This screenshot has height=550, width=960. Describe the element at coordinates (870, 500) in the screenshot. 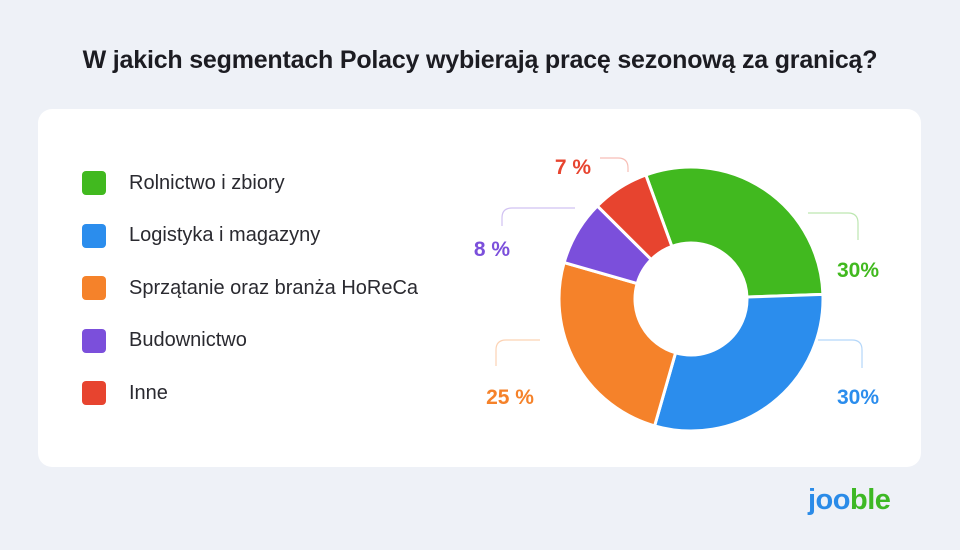

I see `logo-part-2: ble` at that location.